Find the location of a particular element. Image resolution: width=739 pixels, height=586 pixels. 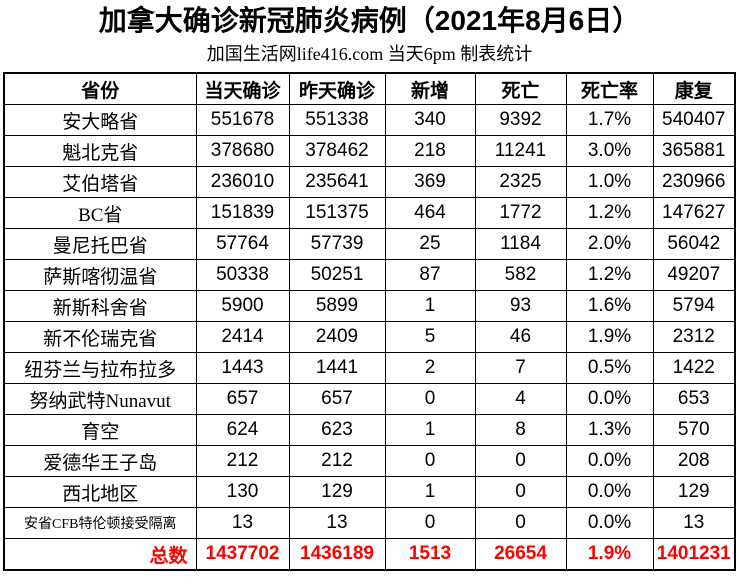

province-cell: 努纳武特Nunavut is located at coordinates (100, 399).